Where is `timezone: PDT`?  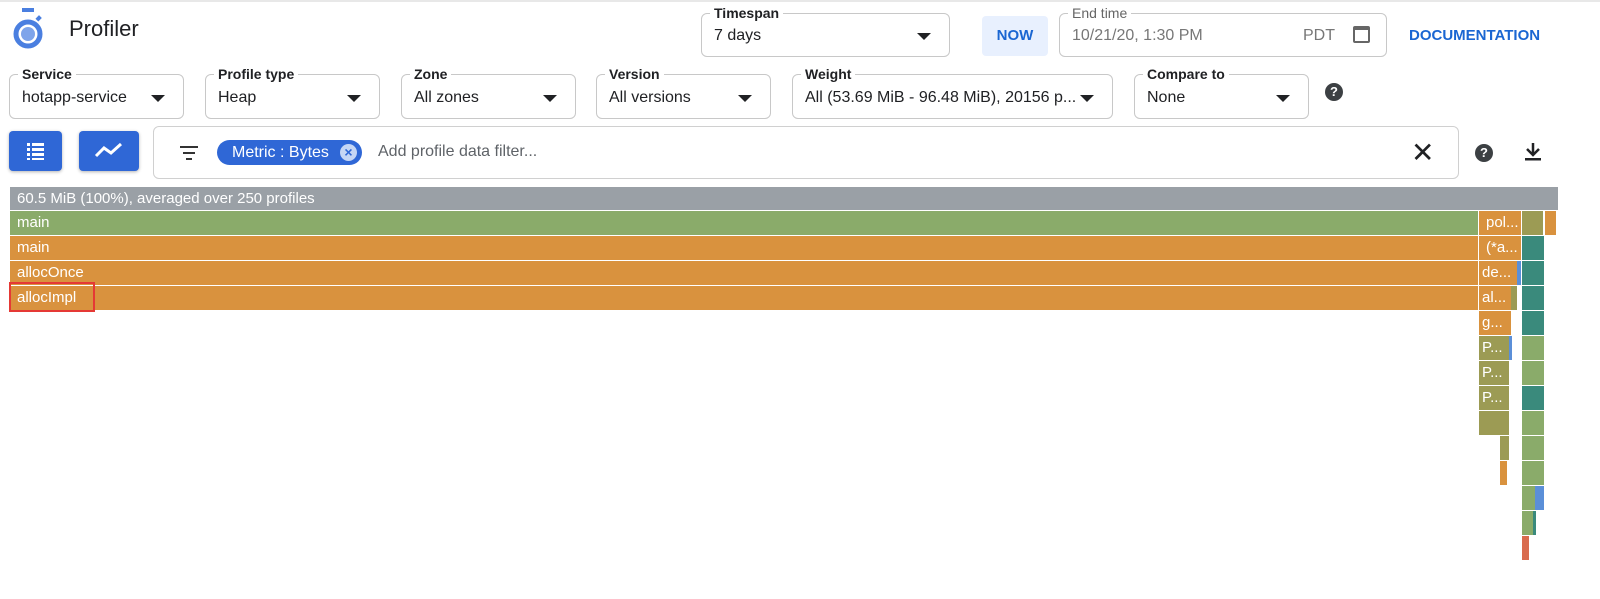 timezone: PDT is located at coordinates (1319, 35).